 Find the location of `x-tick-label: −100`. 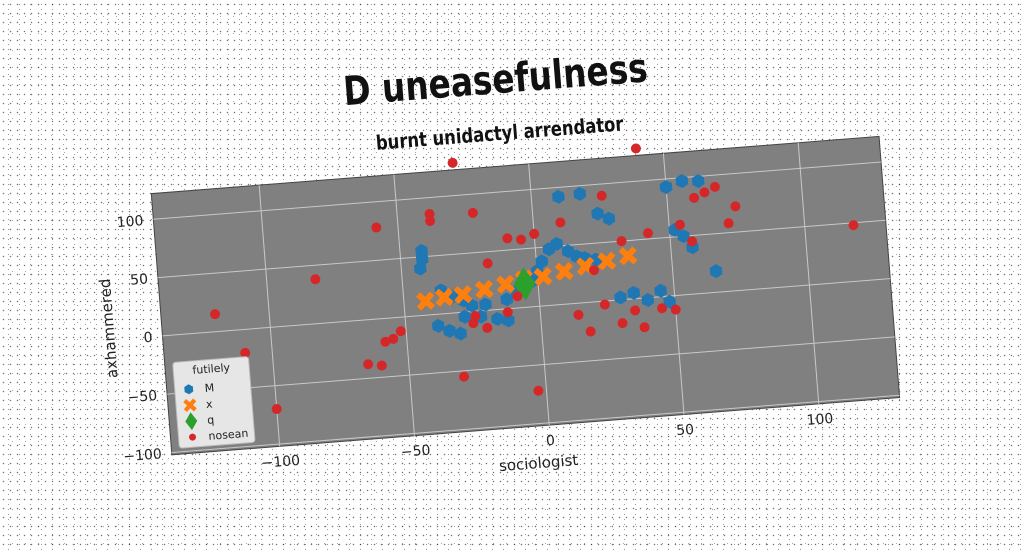

x-tick-label: −100 is located at coordinates (281, 462).